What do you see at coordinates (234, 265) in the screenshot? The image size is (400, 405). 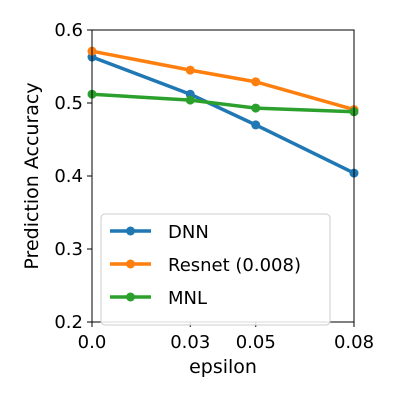 I see `legend-label: Resnet (0.008)` at bounding box center [234, 265].